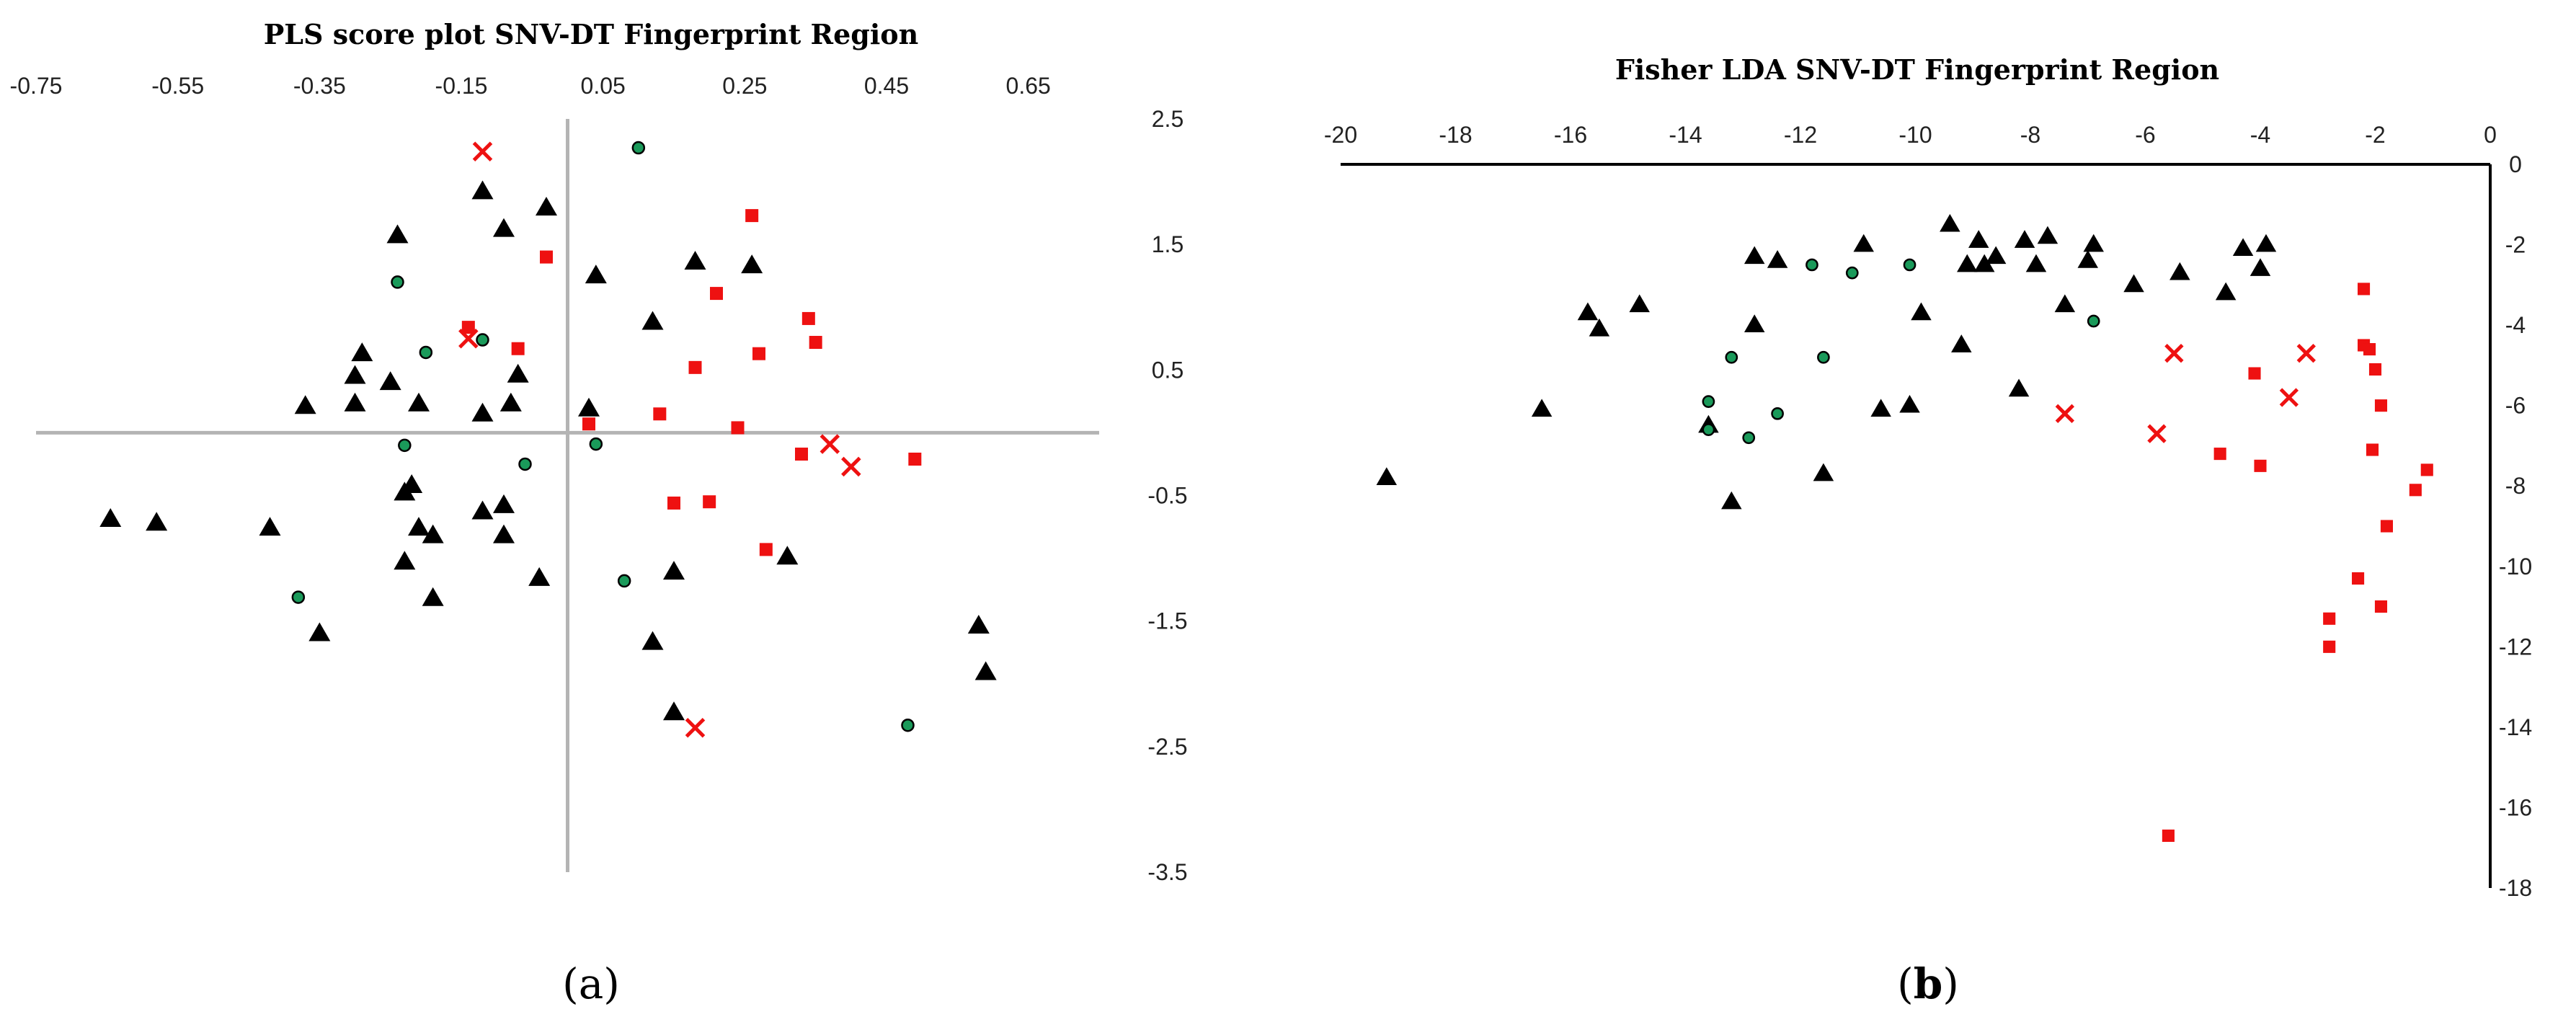 Image resolution: width=2576 pixels, height=1017 pixels. I want to click on chart-a-x-tick-label: 0.45, so click(886, 86).